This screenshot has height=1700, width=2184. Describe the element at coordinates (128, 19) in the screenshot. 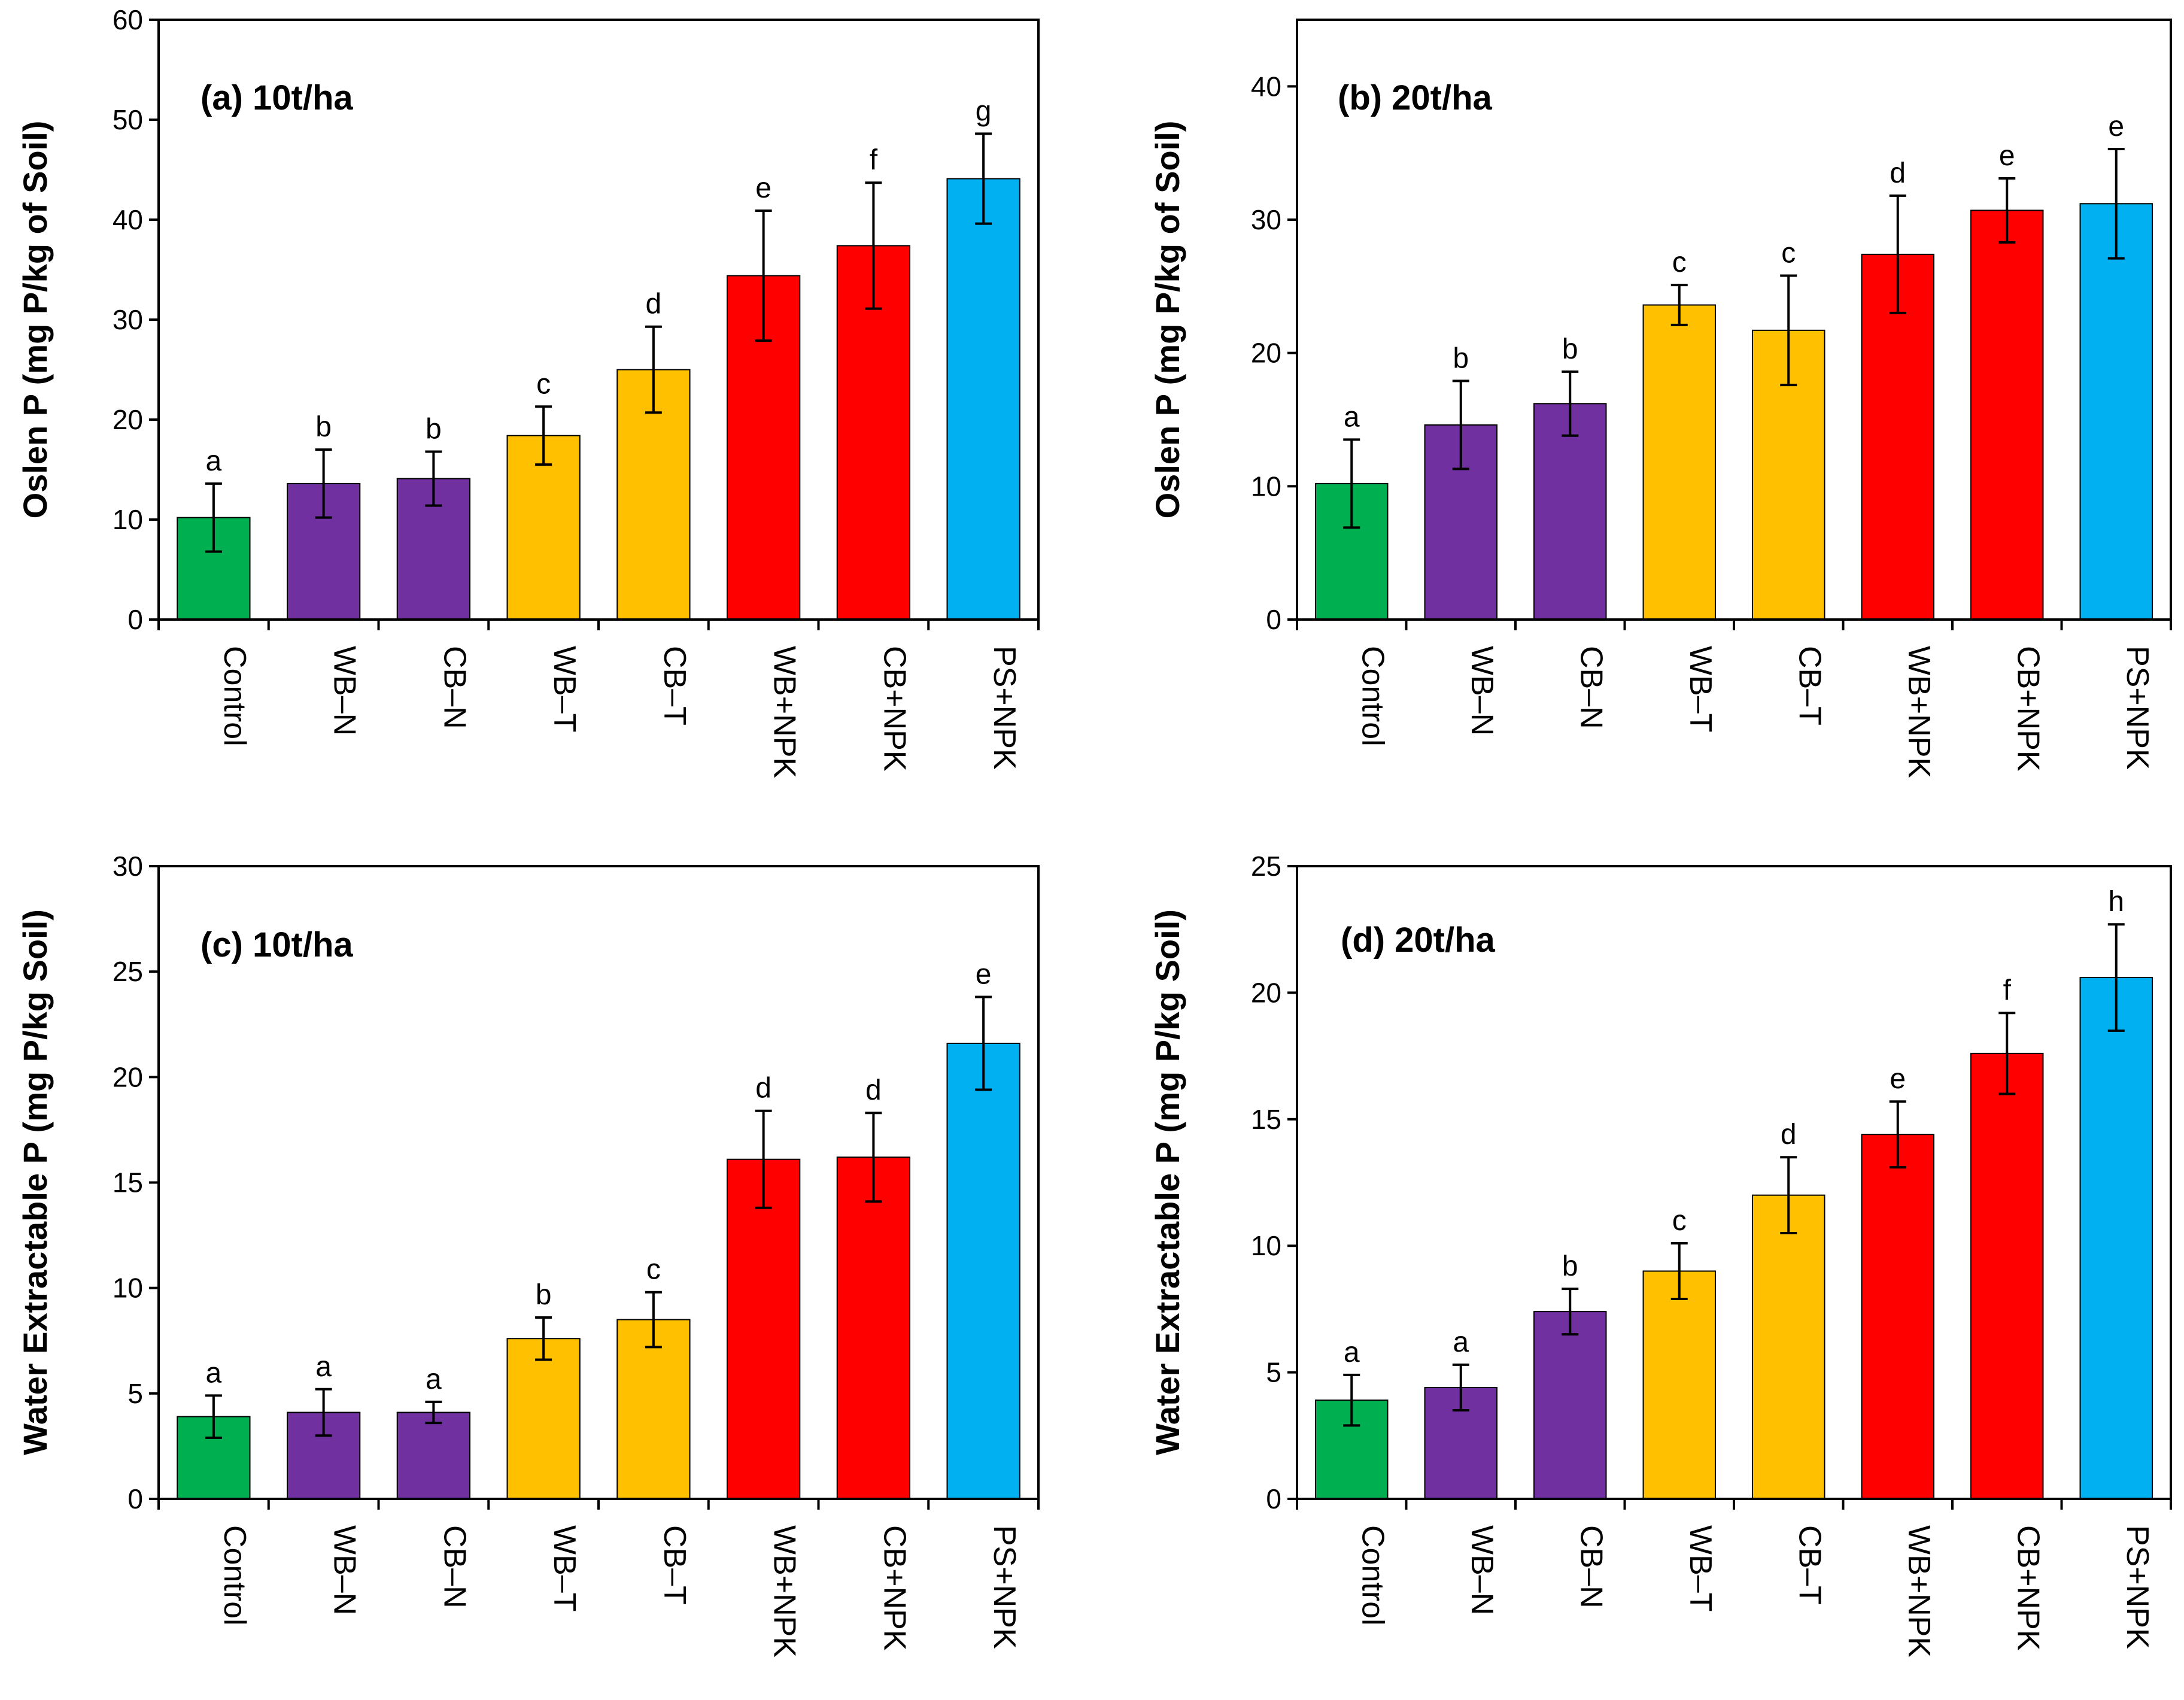

I see `y-tick-label: 60` at that location.